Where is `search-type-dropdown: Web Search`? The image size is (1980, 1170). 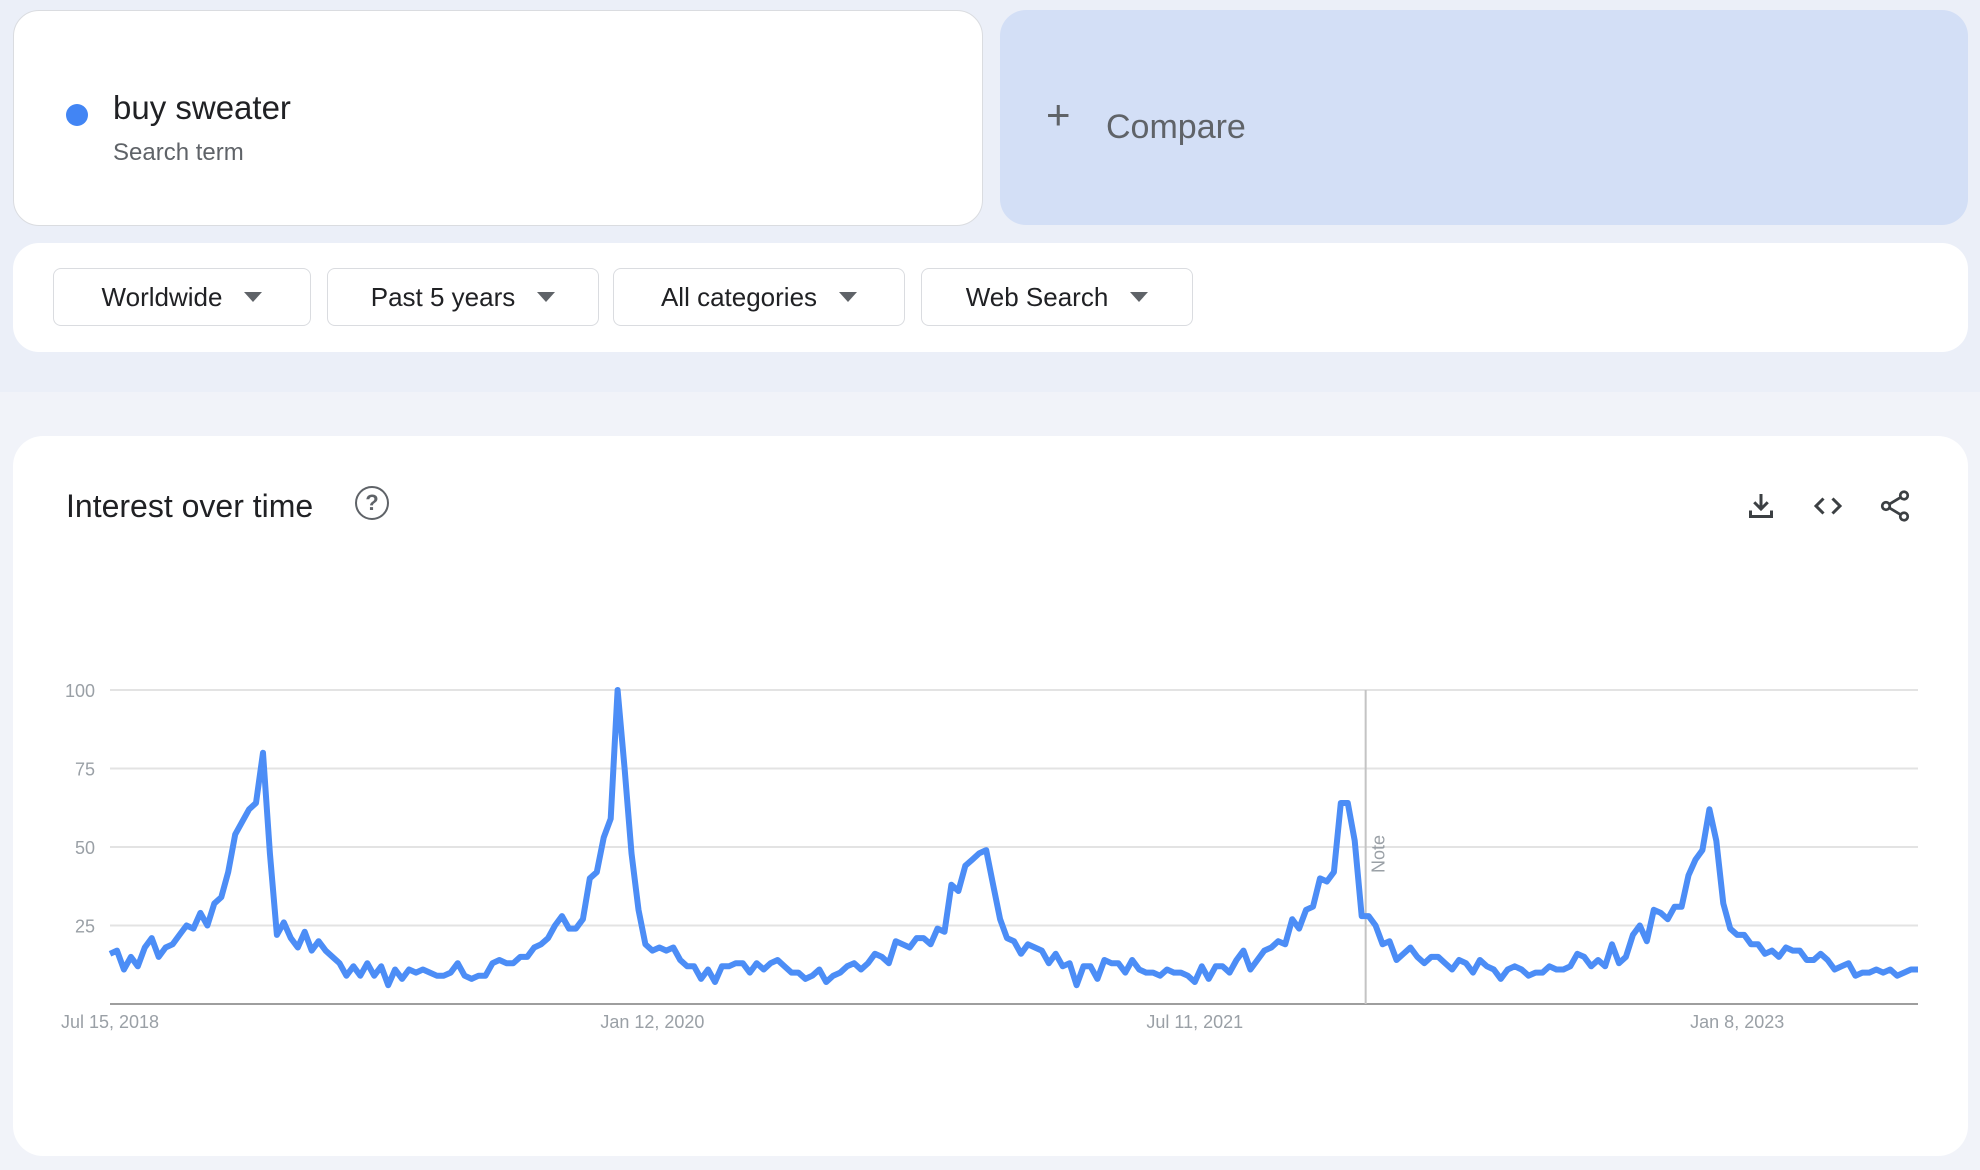 search-type-dropdown: Web Search is located at coordinates (1057, 297).